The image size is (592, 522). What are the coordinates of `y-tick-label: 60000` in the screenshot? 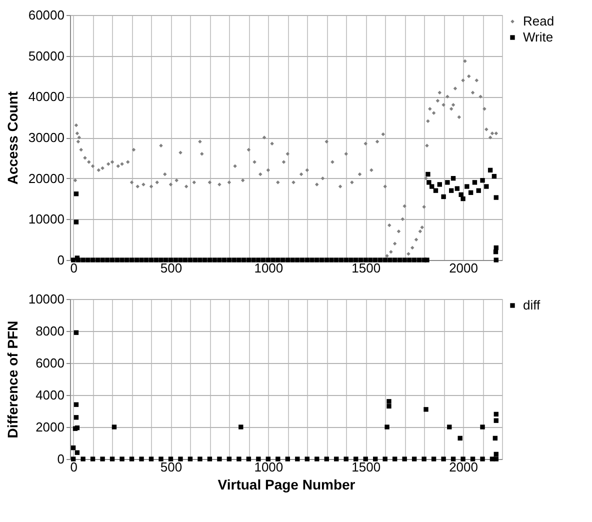 It's located at (46, 15).